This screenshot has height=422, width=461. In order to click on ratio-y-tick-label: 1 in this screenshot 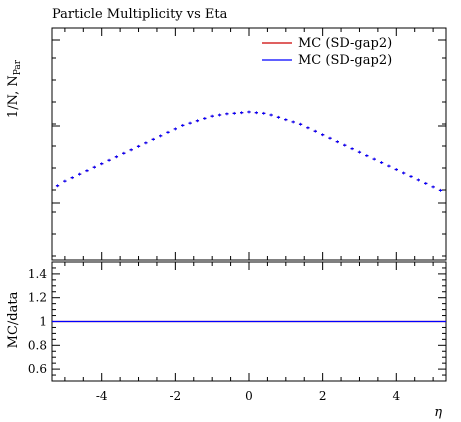, I will do `click(43, 322)`.